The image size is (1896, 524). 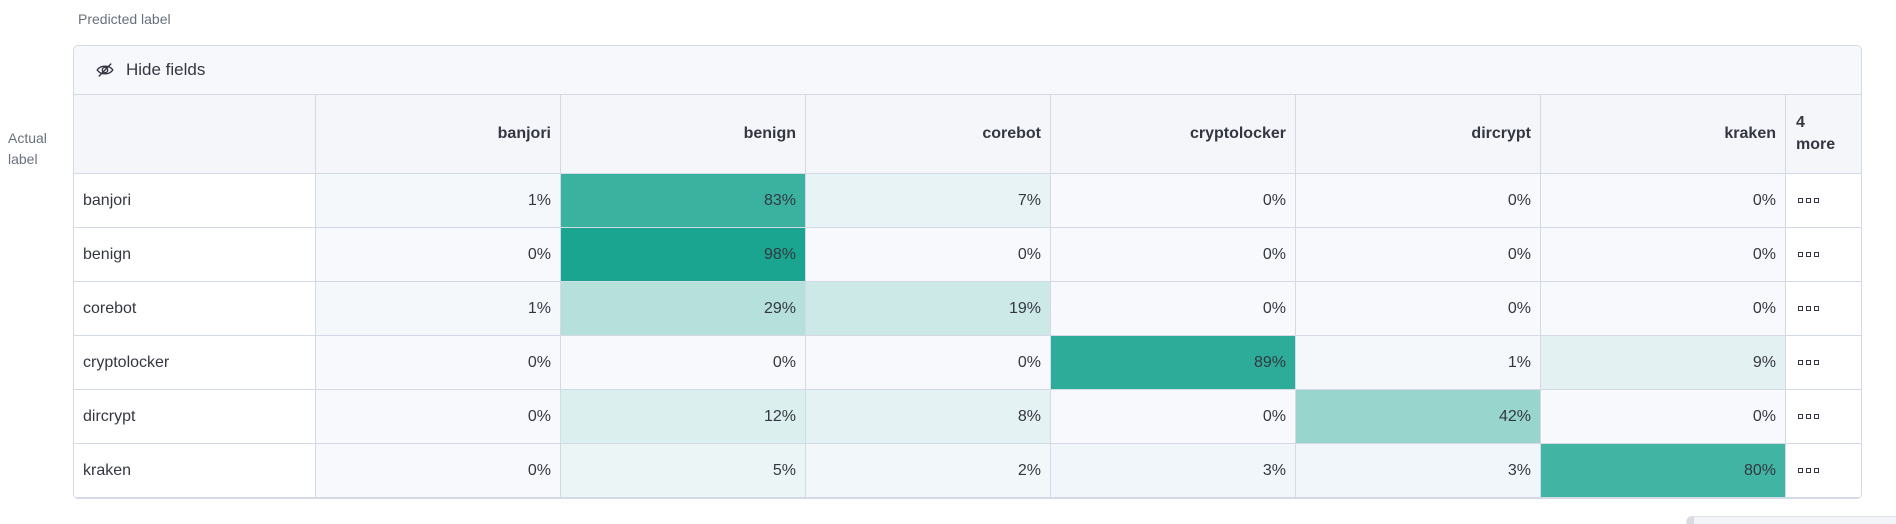 I want to click on matrix-cell-cryptolocker-kraken: 9%, so click(x=1663, y=363).